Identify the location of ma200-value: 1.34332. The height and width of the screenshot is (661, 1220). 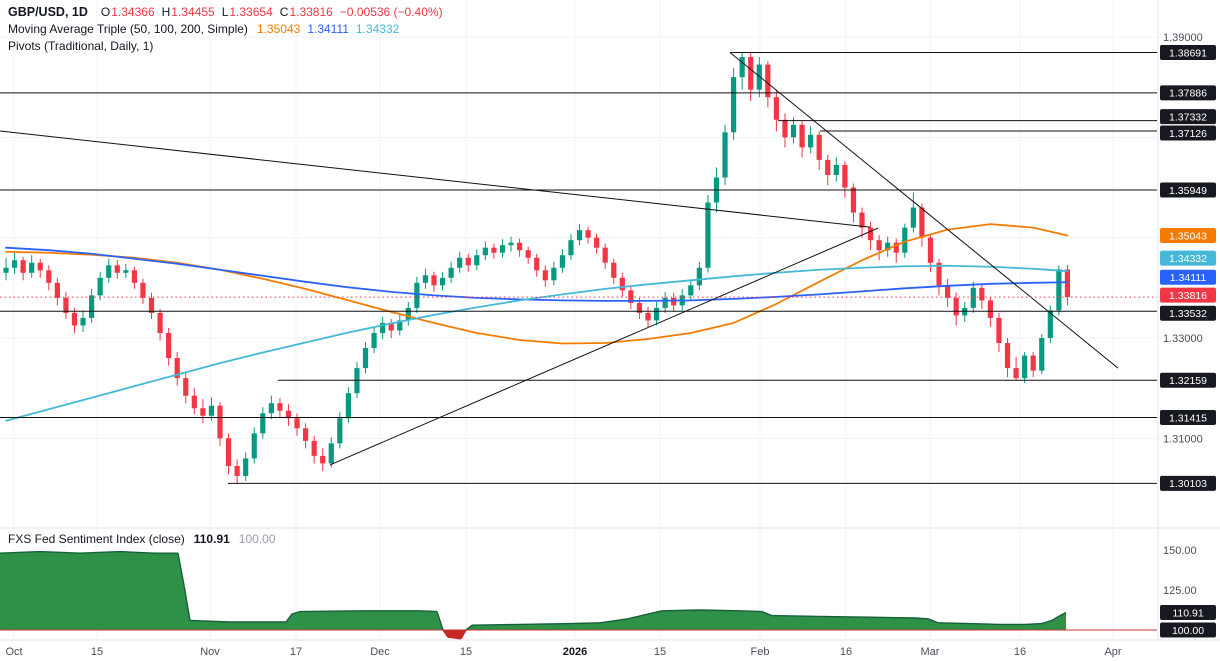
(377, 29).